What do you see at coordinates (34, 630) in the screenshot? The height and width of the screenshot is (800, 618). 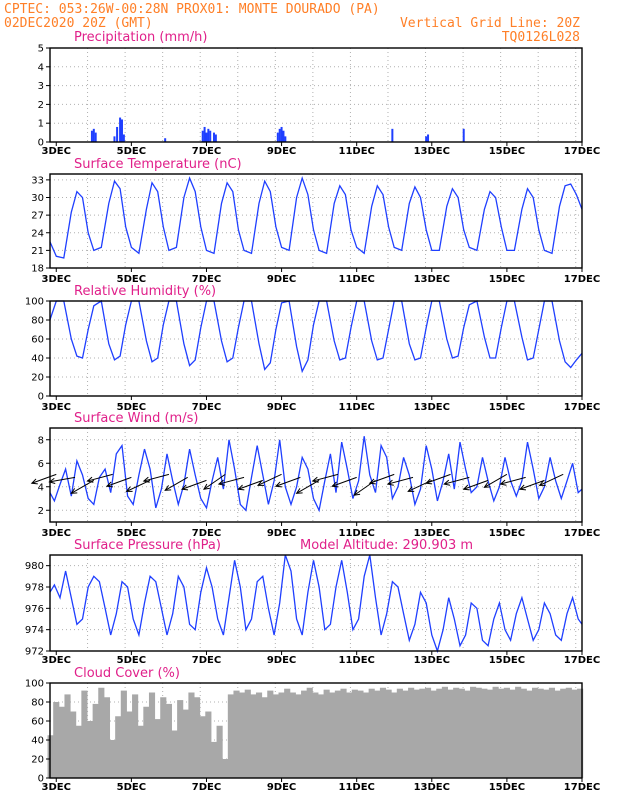 I see `y-tick-label: 974` at bounding box center [34, 630].